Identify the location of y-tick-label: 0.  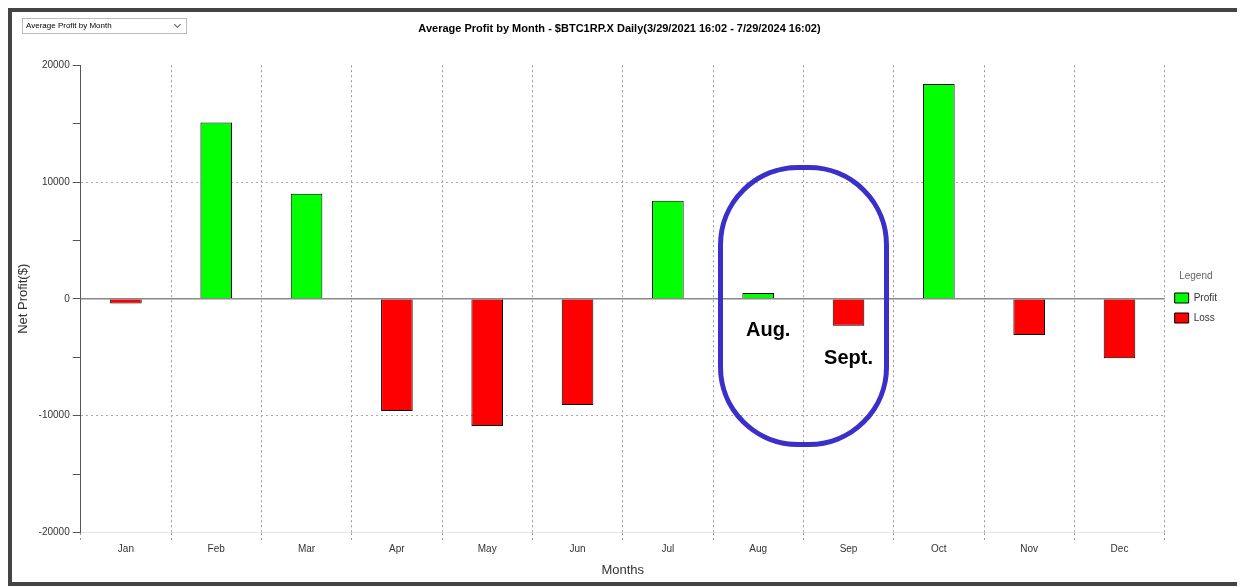
(67, 298).